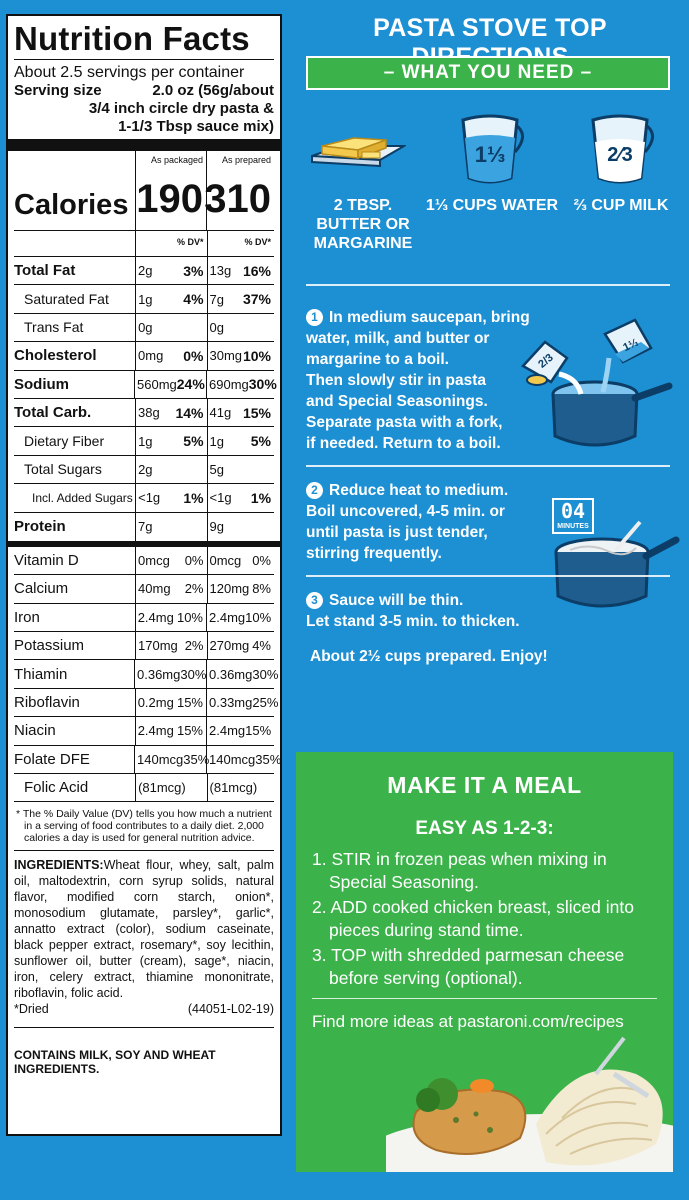  I want to click on recipes-link: Find more ideas at pastaroni.com/recipes, so click(468, 1021).